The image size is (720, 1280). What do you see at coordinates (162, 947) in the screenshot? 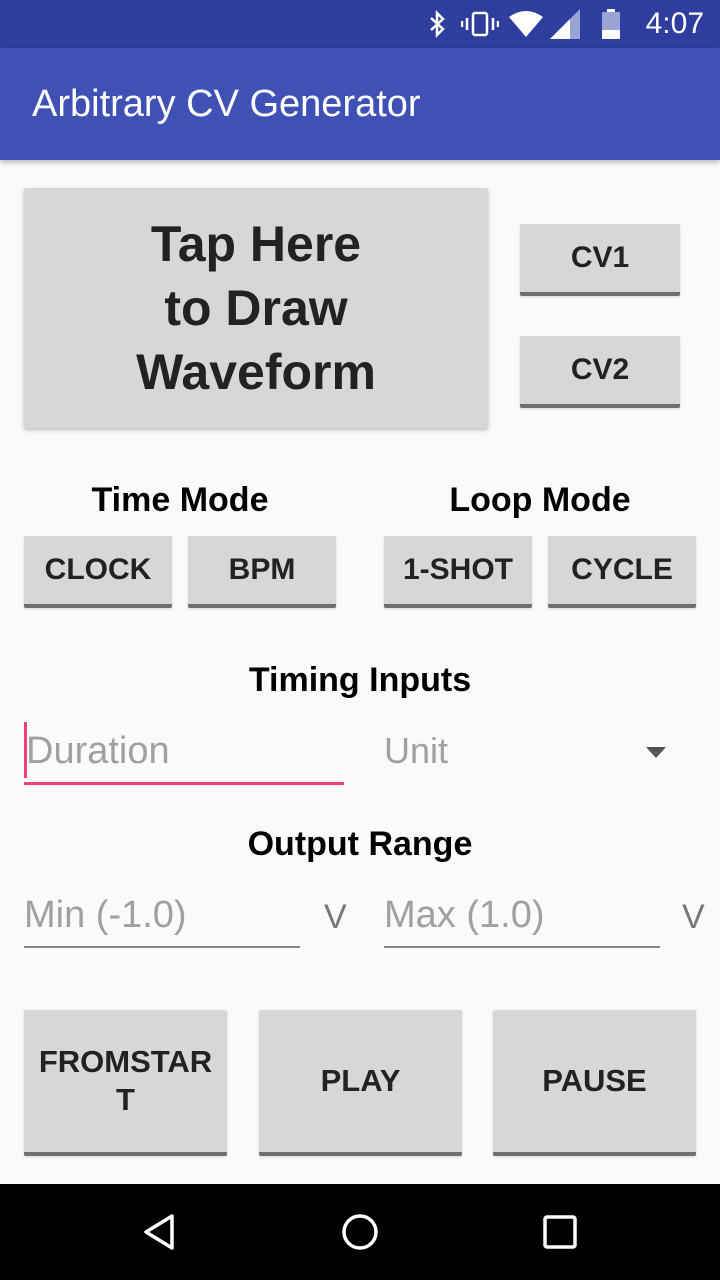
I see `min-underline` at bounding box center [162, 947].